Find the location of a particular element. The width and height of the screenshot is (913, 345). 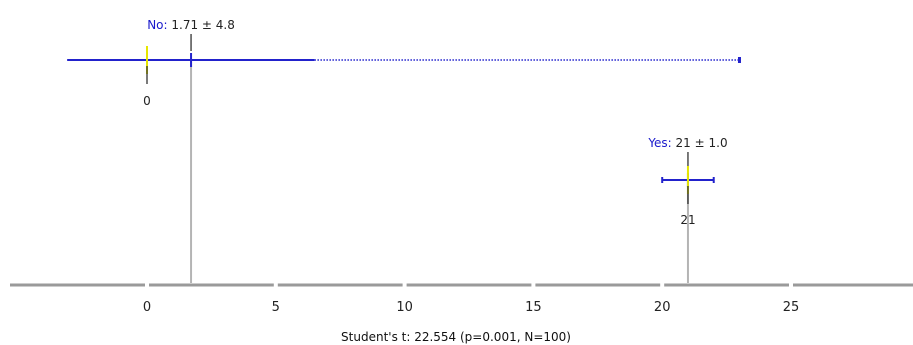

x-tick-label-0: 0 is located at coordinates (147, 307).